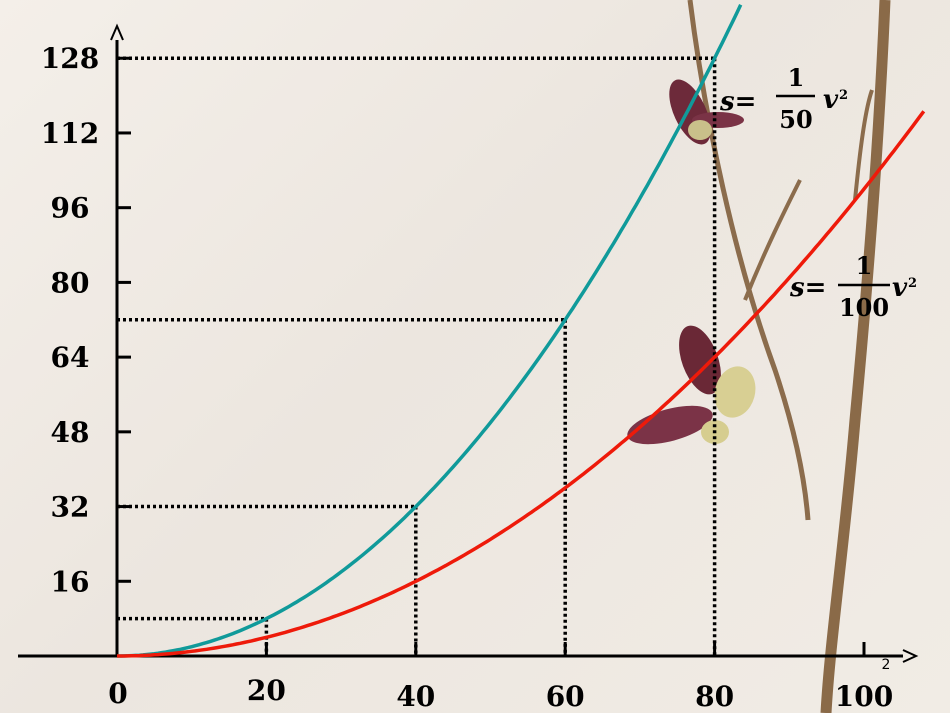 Image resolution: width=950 pixels, height=713 pixels. I want to click on x-axis-arrow-icon, so click(910, 656).